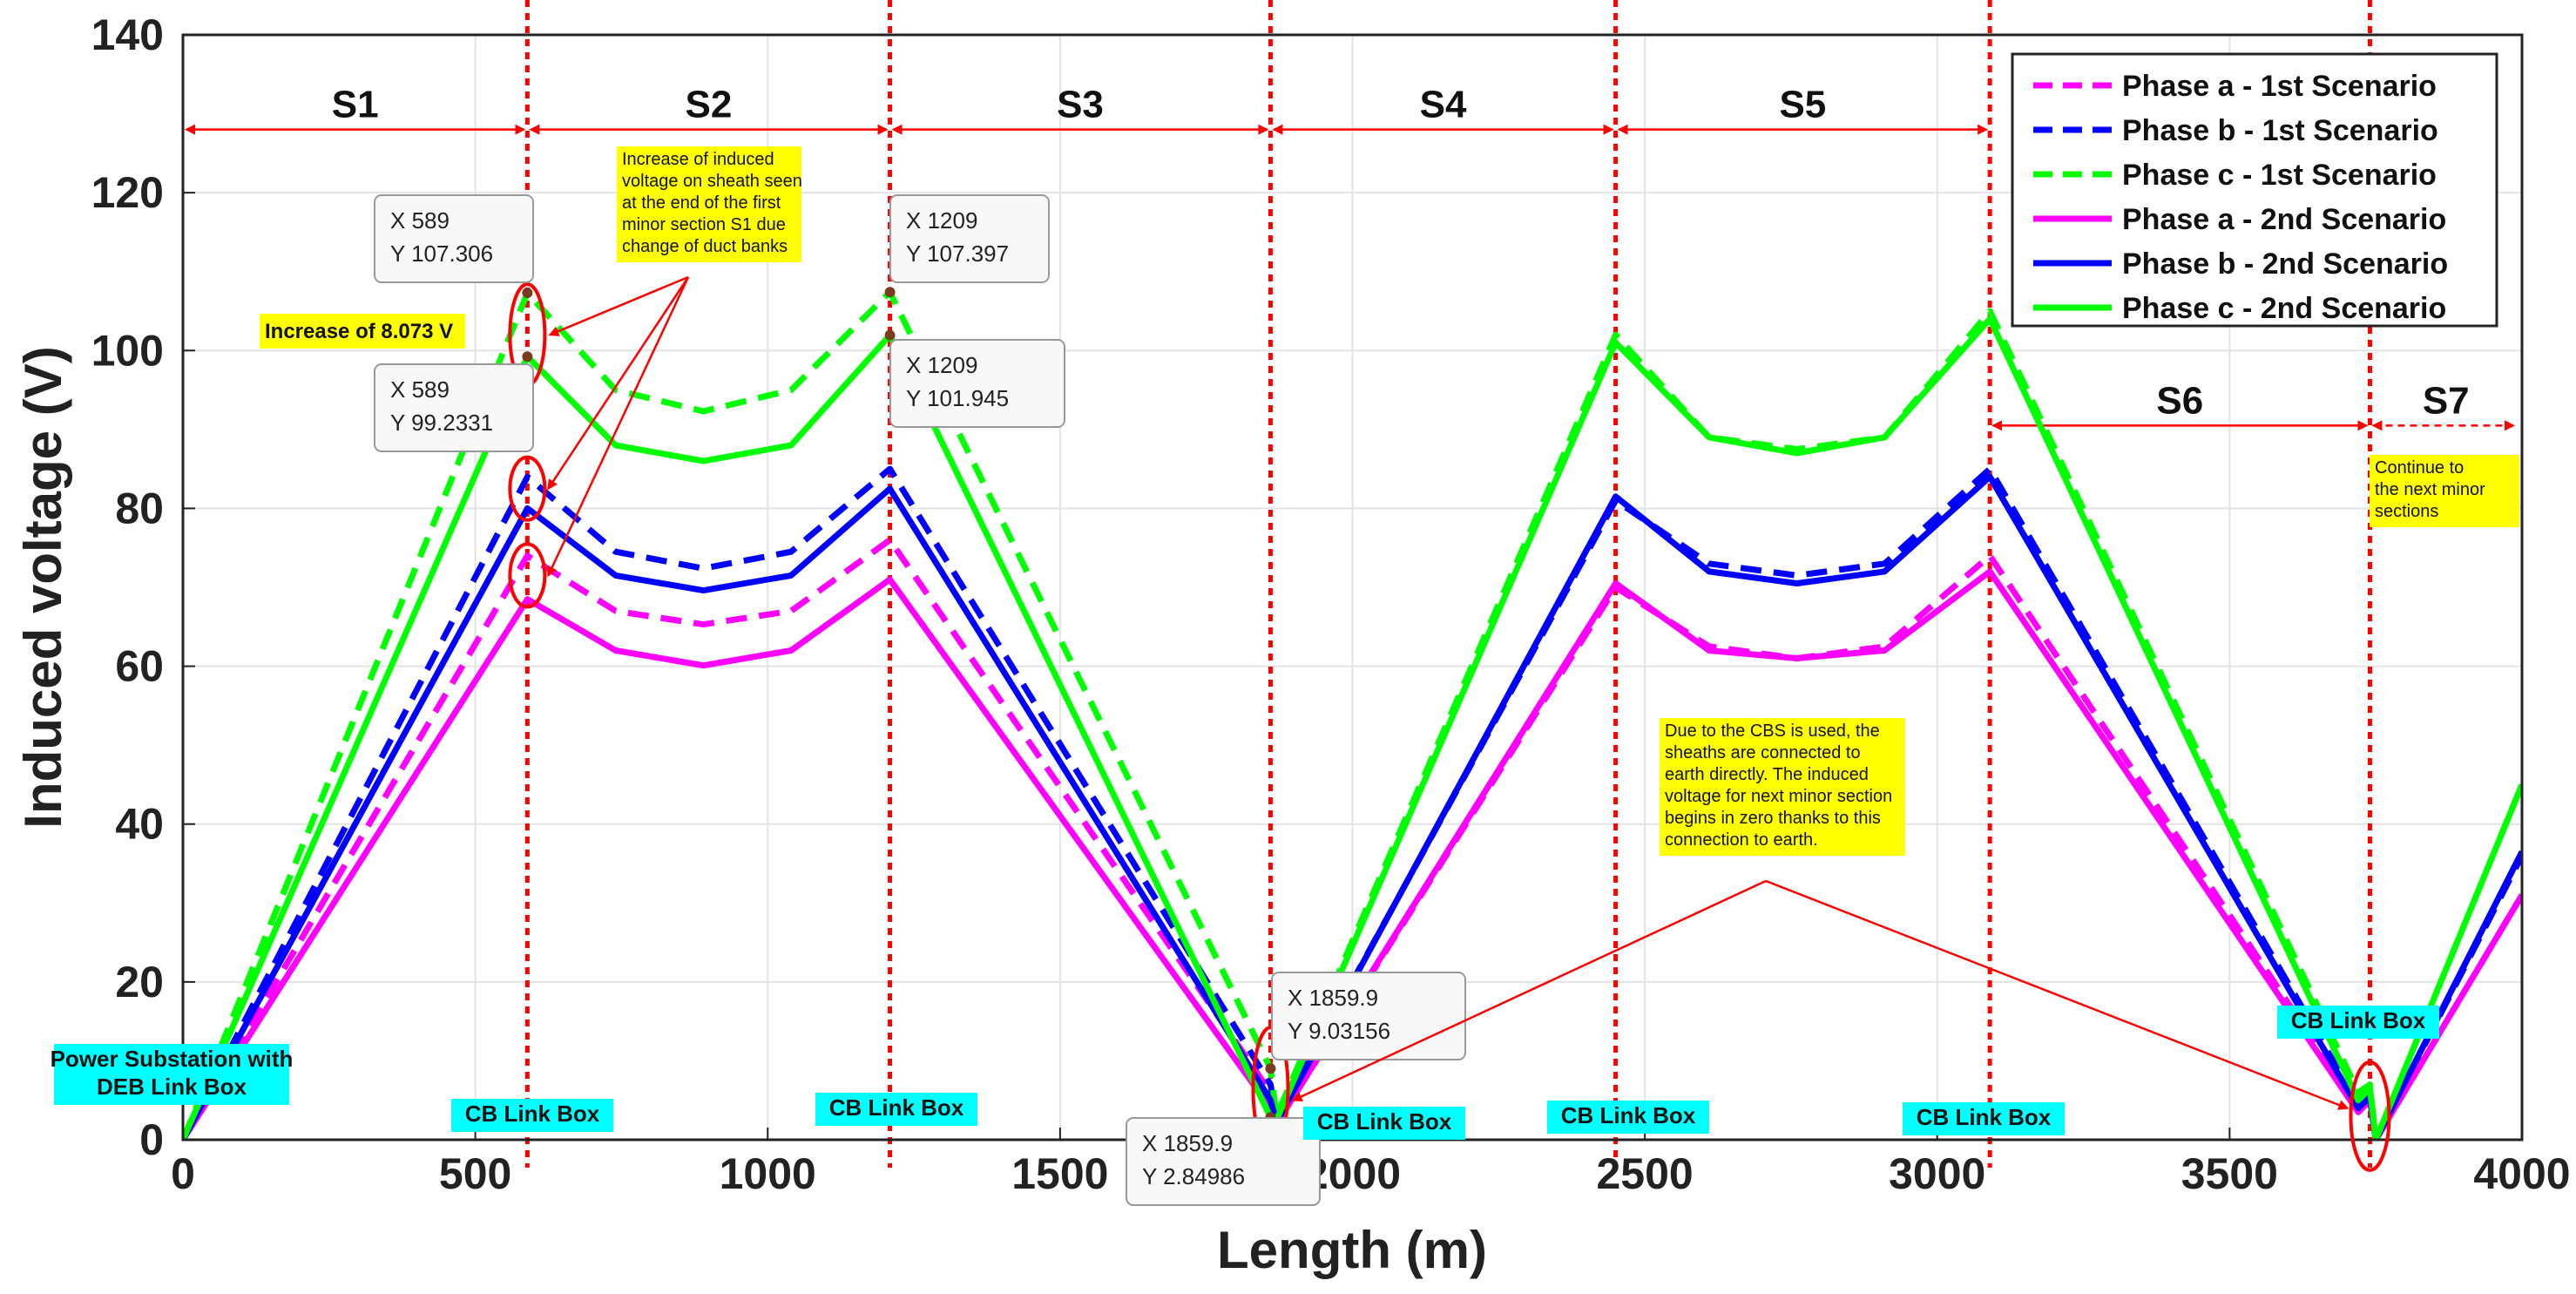  What do you see at coordinates (1080, 105) in the screenshot?
I see `section-label: S3` at bounding box center [1080, 105].